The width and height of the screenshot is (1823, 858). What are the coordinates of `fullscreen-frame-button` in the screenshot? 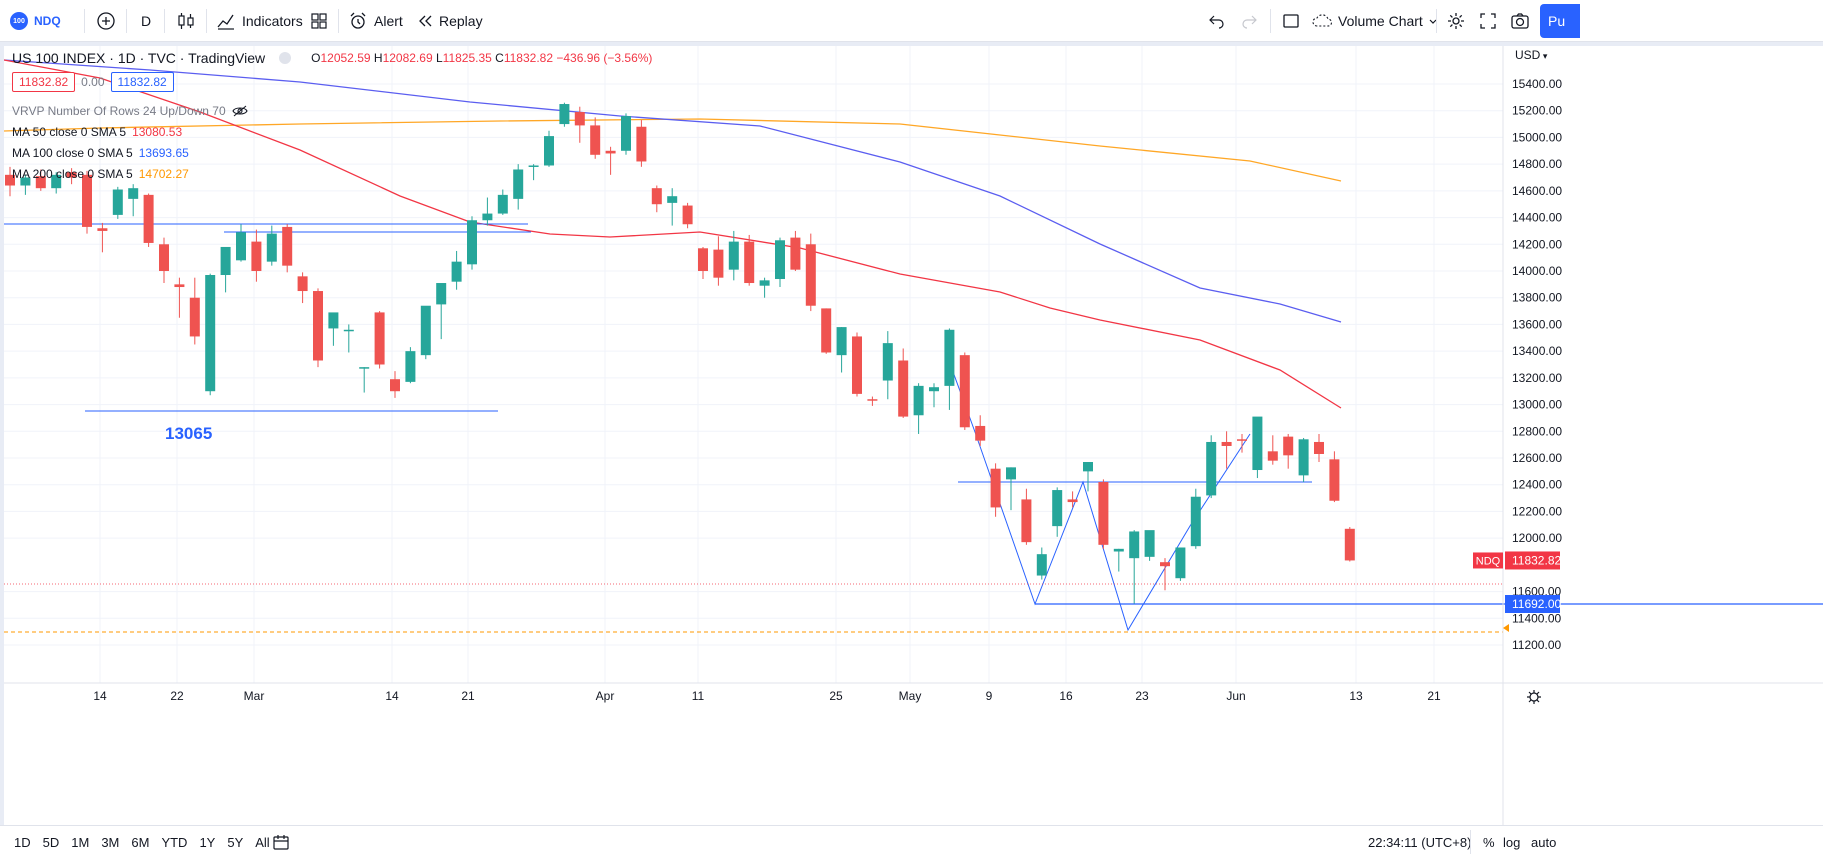 It's located at (1291, 21).